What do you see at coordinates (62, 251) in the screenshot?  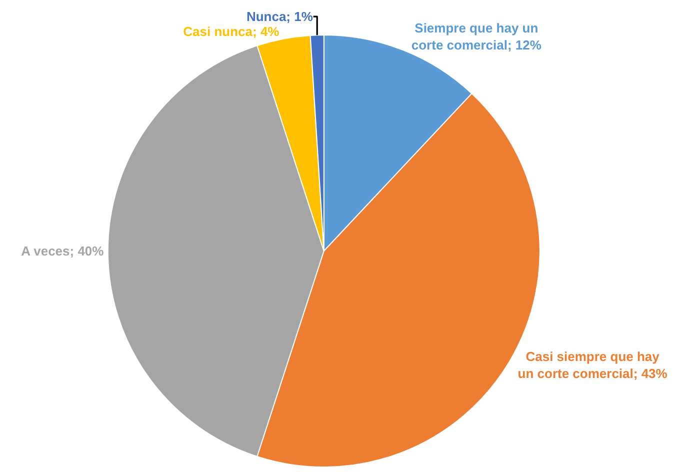 I see `slice-label: A veces; 40%` at bounding box center [62, 251].